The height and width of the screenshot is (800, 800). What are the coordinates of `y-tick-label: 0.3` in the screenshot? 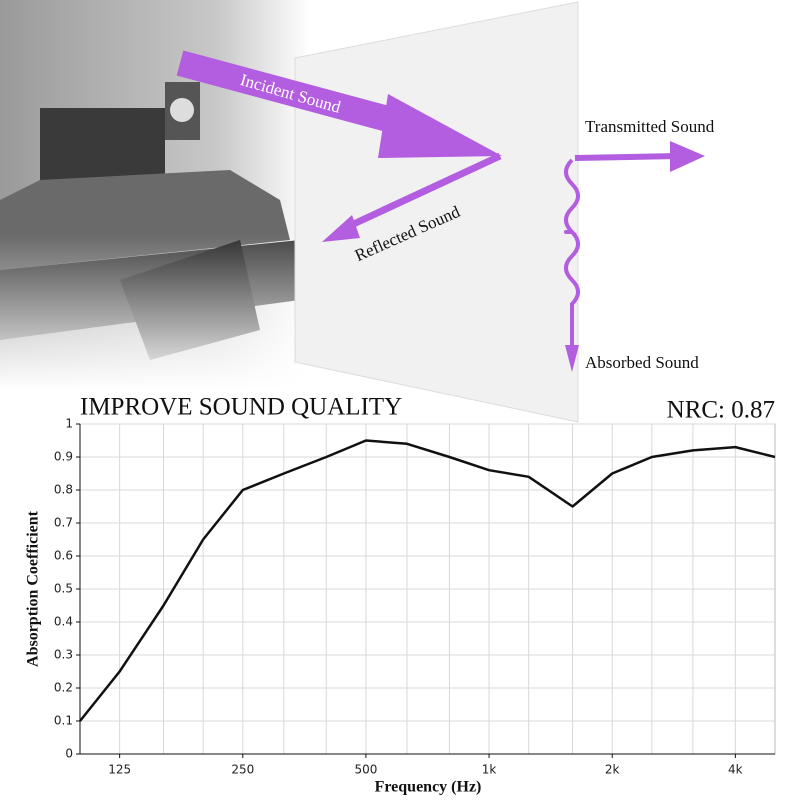 It's located at (63, 655).